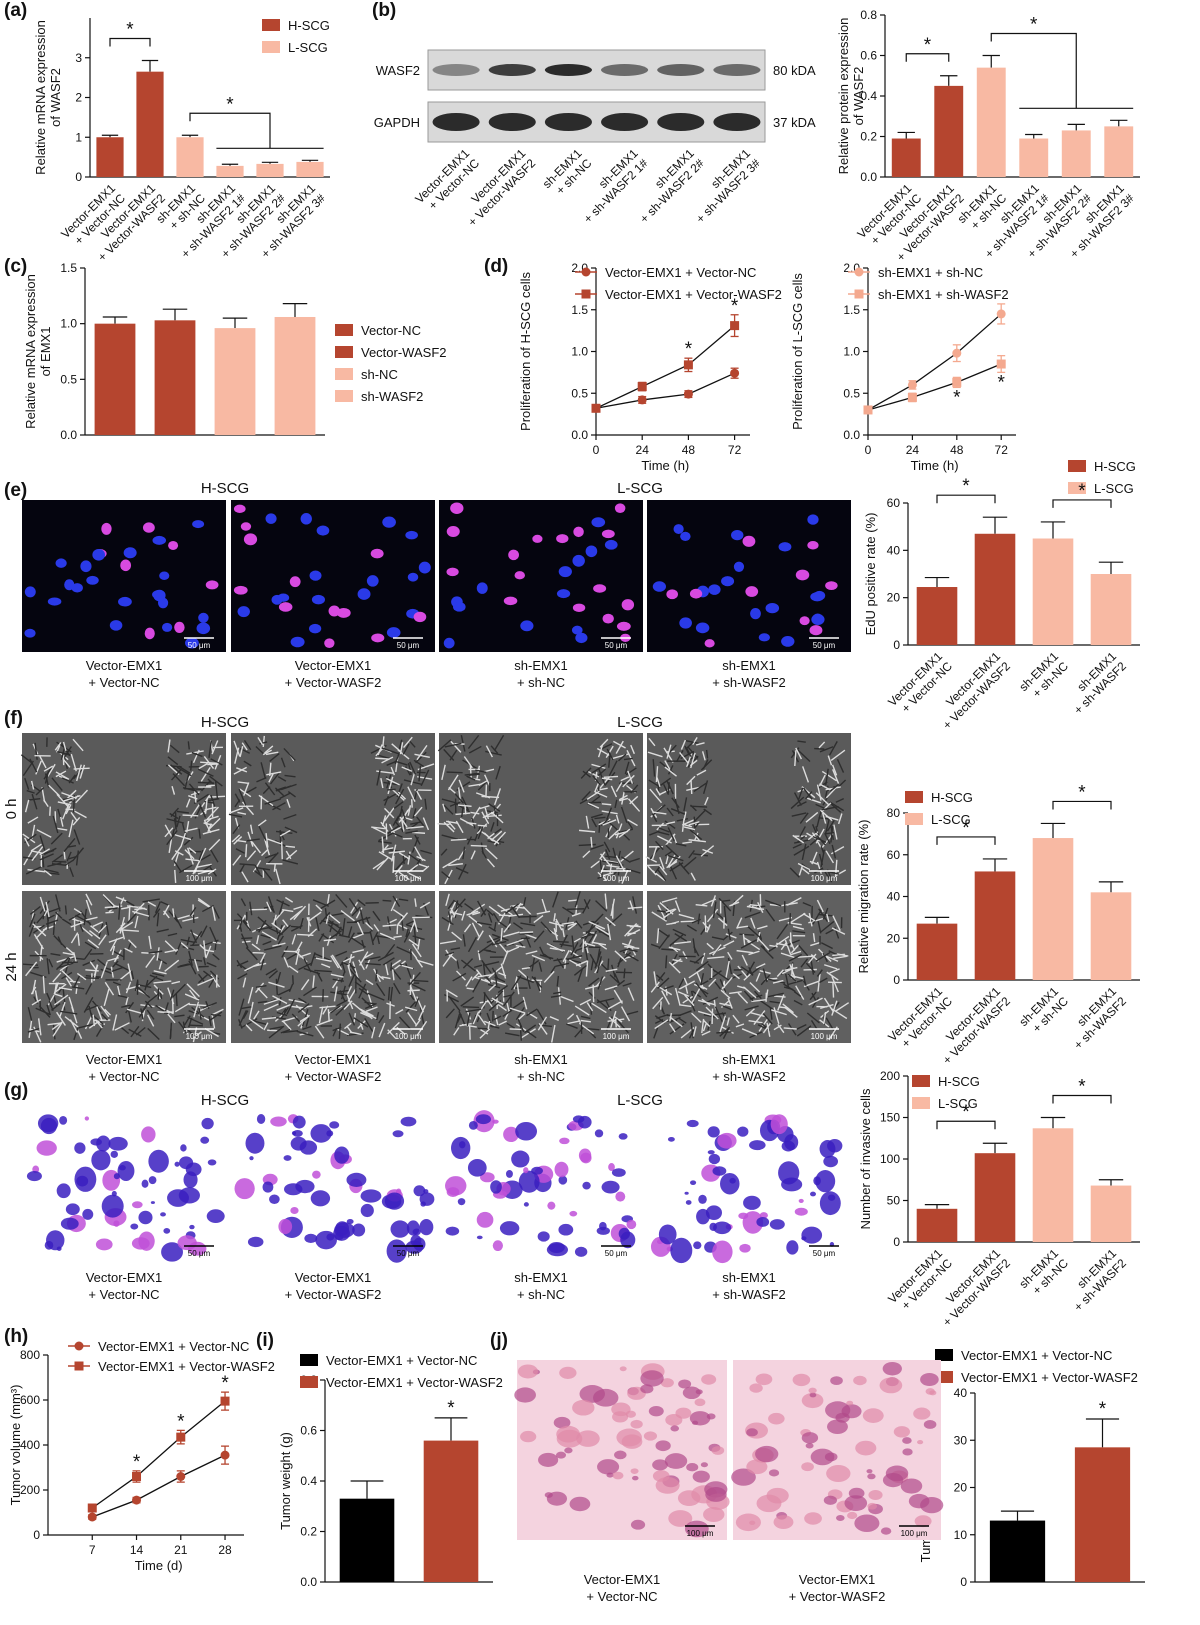 The width and height of the screenshot is (1200, 1625). What do you see at coordinates (797, 351) in the screenshot?
I see `y-axis-label: Proliferation of L-SCG cells` at bounding box center [797, 351].